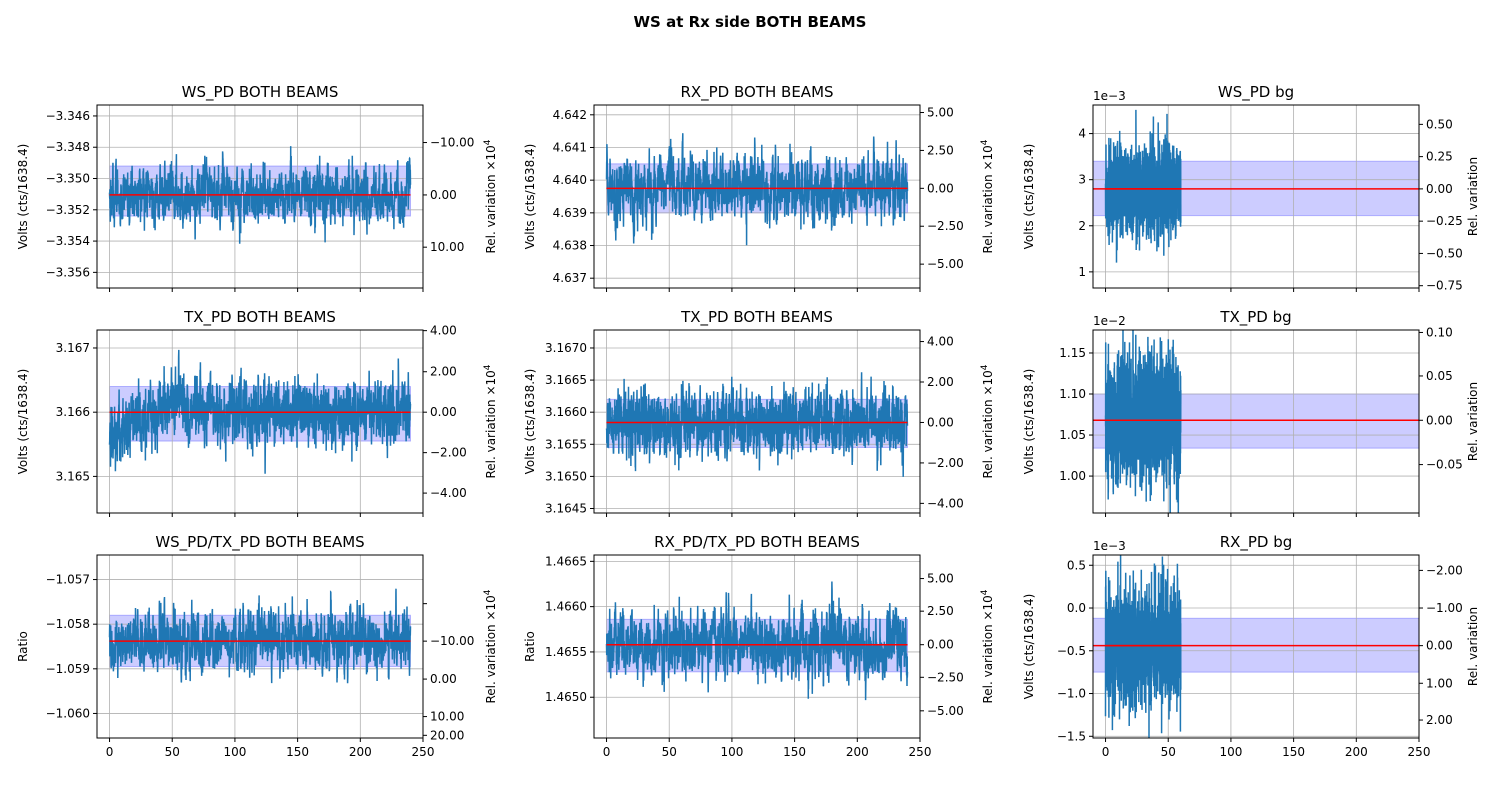  Describe the element at coordinates (68, 179) in the screenshot. I see `y-tick-label: −3.350` at that location.